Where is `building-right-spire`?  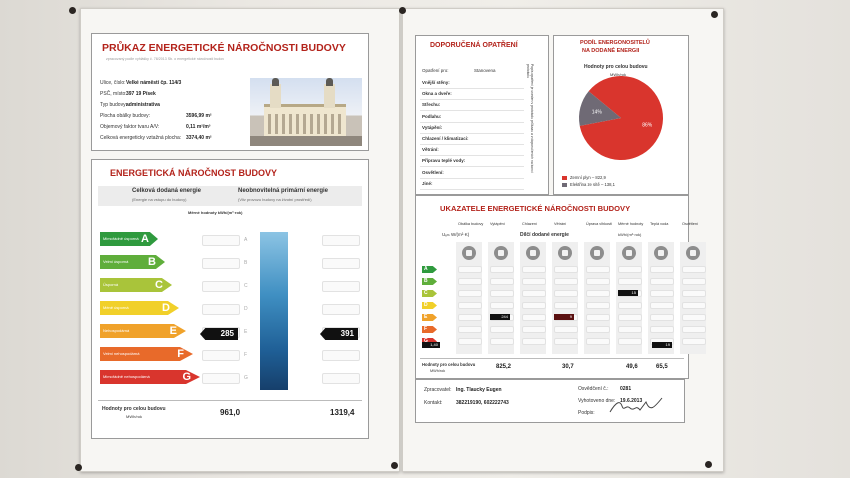
building-right-spire is located at coordinates (329, 82).